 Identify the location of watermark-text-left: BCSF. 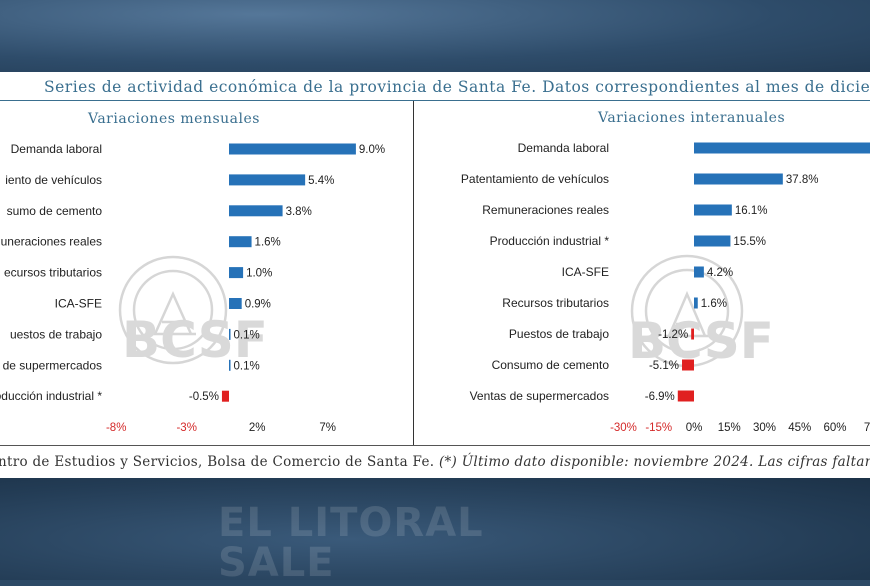
(195, 340).